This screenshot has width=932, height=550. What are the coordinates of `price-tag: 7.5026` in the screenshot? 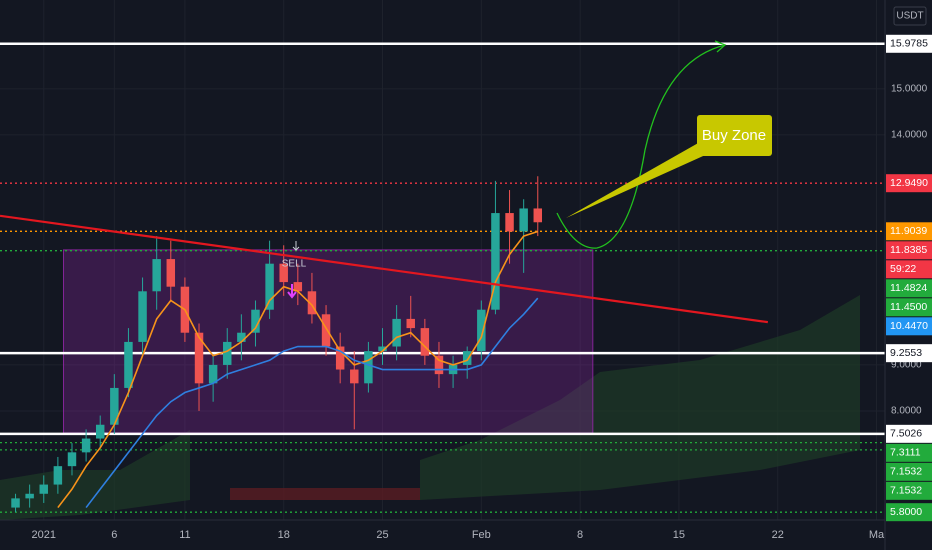 It's located at (906, 434).